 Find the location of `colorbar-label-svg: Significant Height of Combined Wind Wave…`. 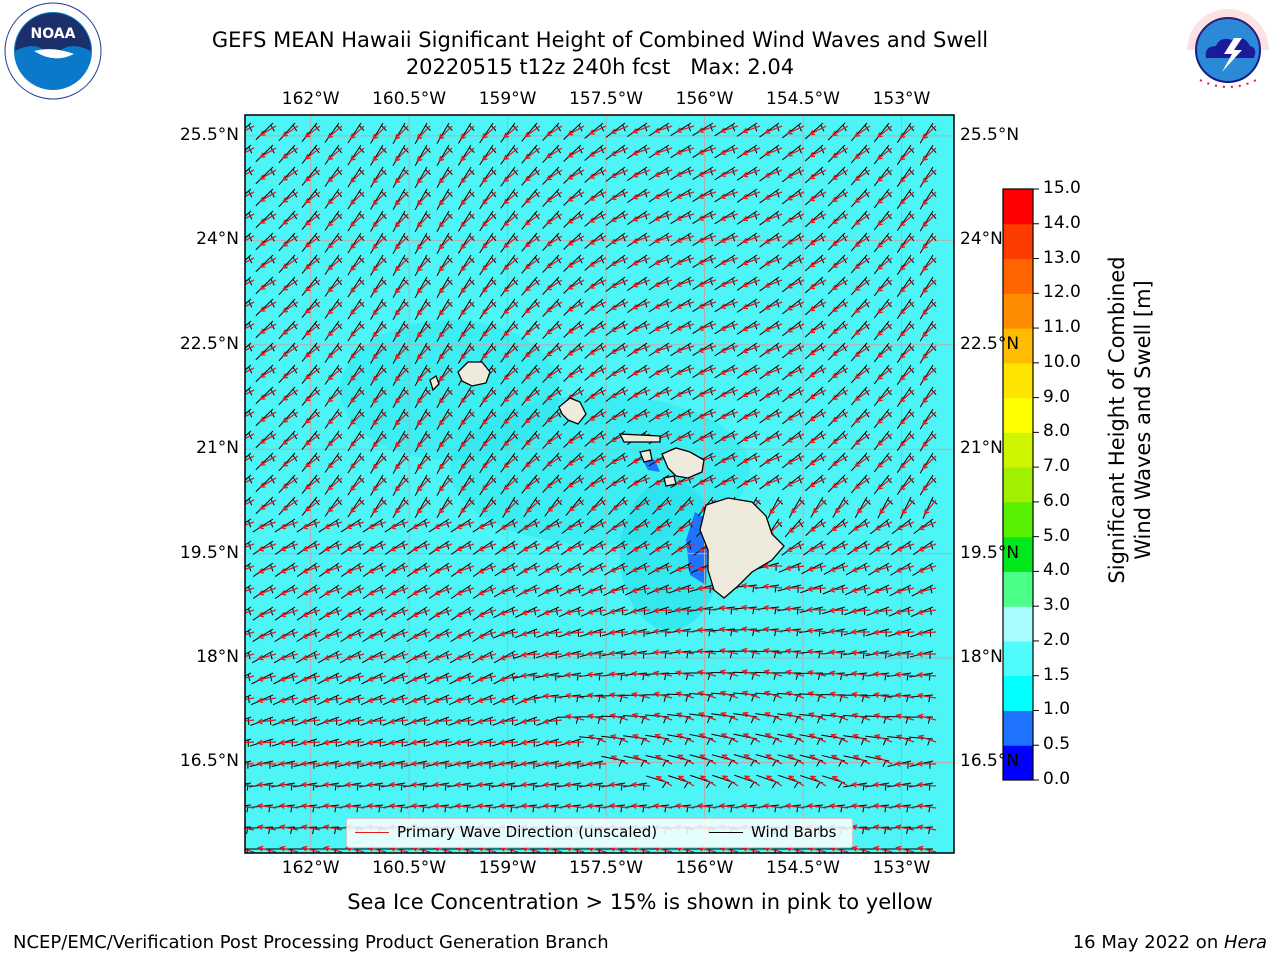

colorbar-label-svg: Significant Height of Combined Wind Wave… is located at coordinates (1130, 419).